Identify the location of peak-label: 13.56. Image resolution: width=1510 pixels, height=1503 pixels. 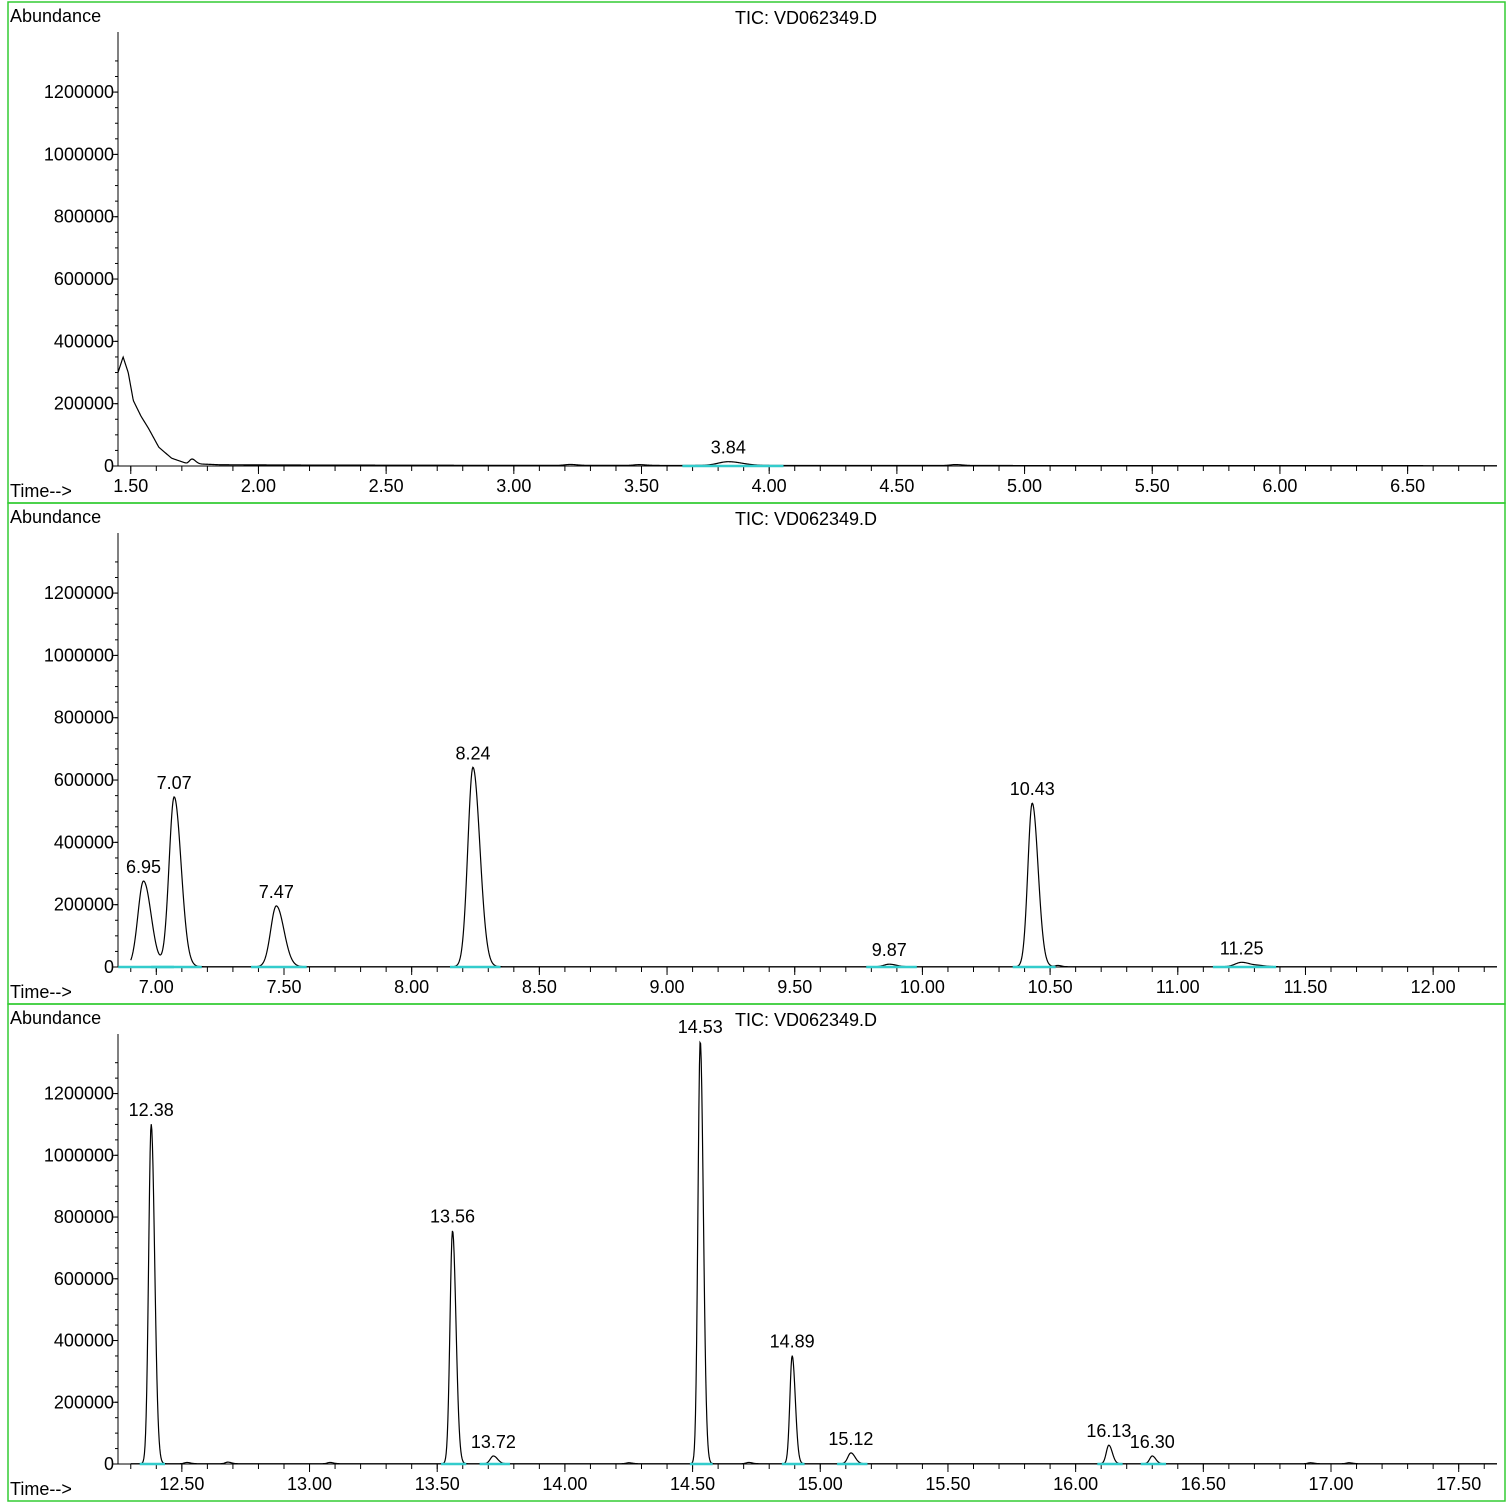
(452, 1217).